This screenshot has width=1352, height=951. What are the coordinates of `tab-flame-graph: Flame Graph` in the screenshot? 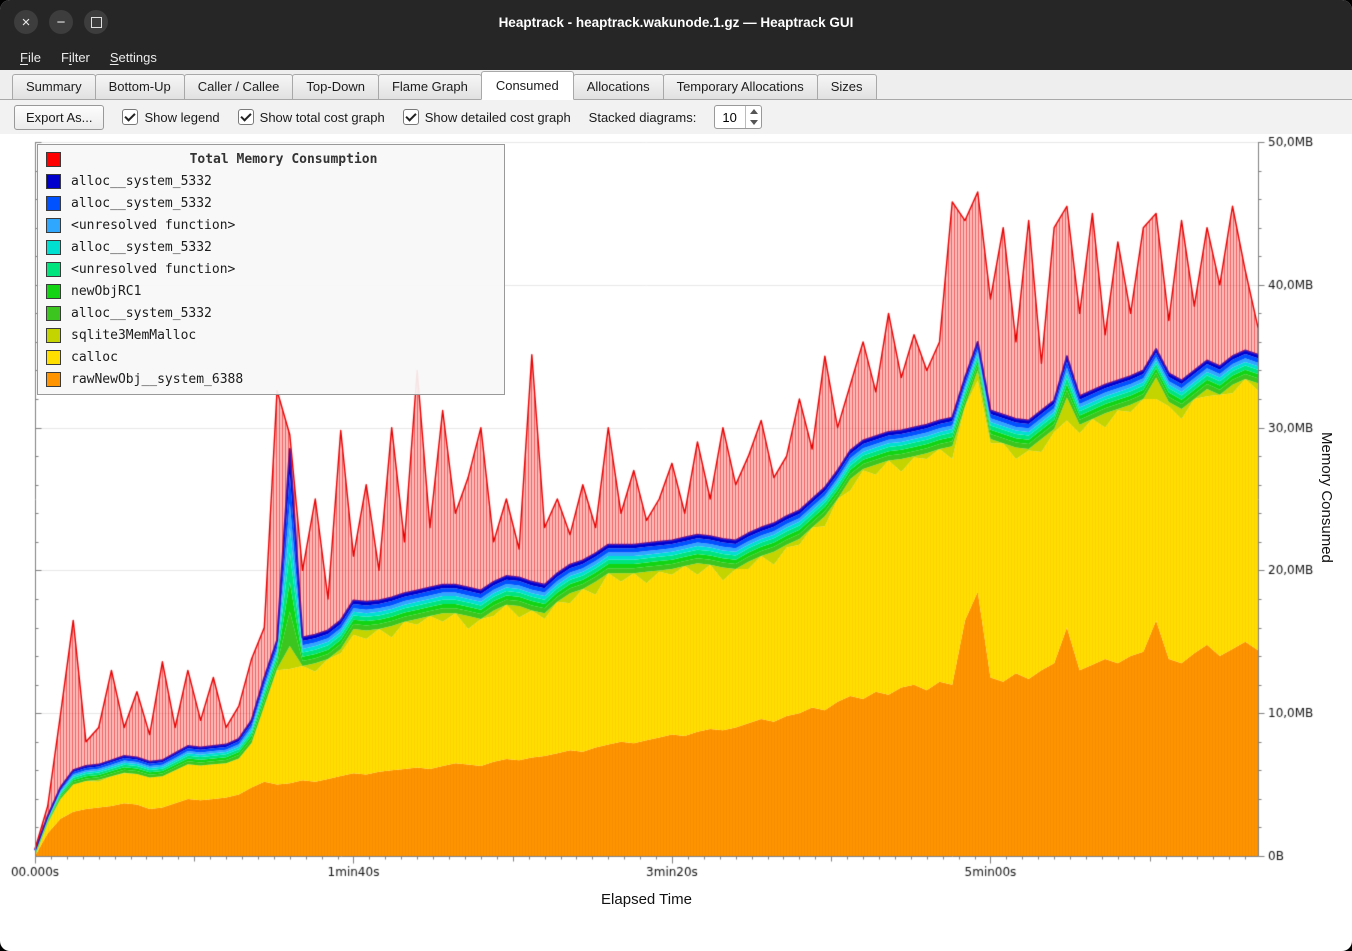 It's located at (429, 87).